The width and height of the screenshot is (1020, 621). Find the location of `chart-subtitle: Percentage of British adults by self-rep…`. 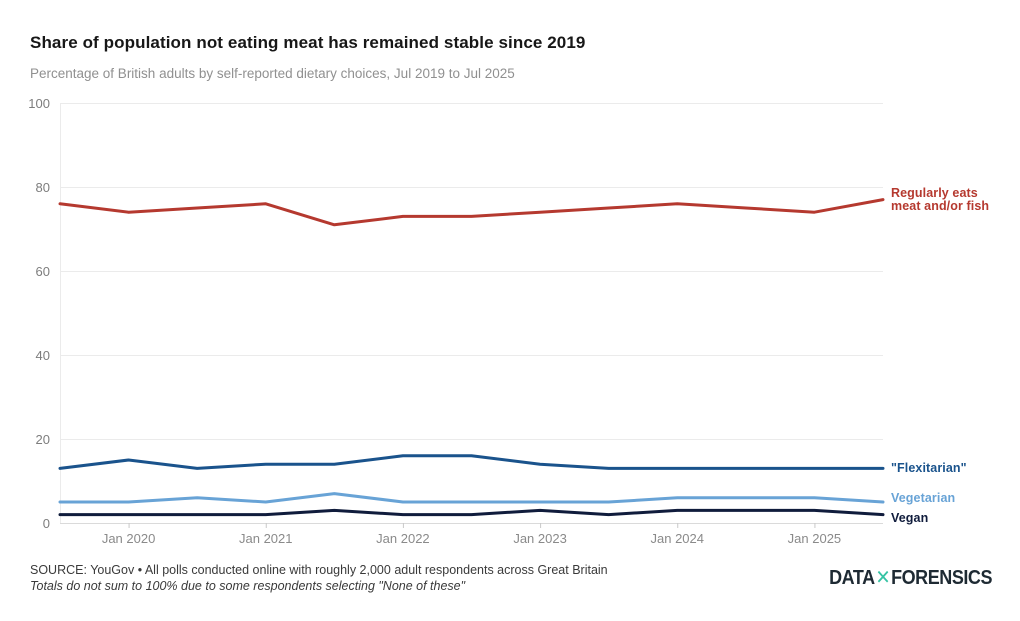

chart-subtitle: Percentage of British adults by self-rep… is located at coordinates (272, 73).